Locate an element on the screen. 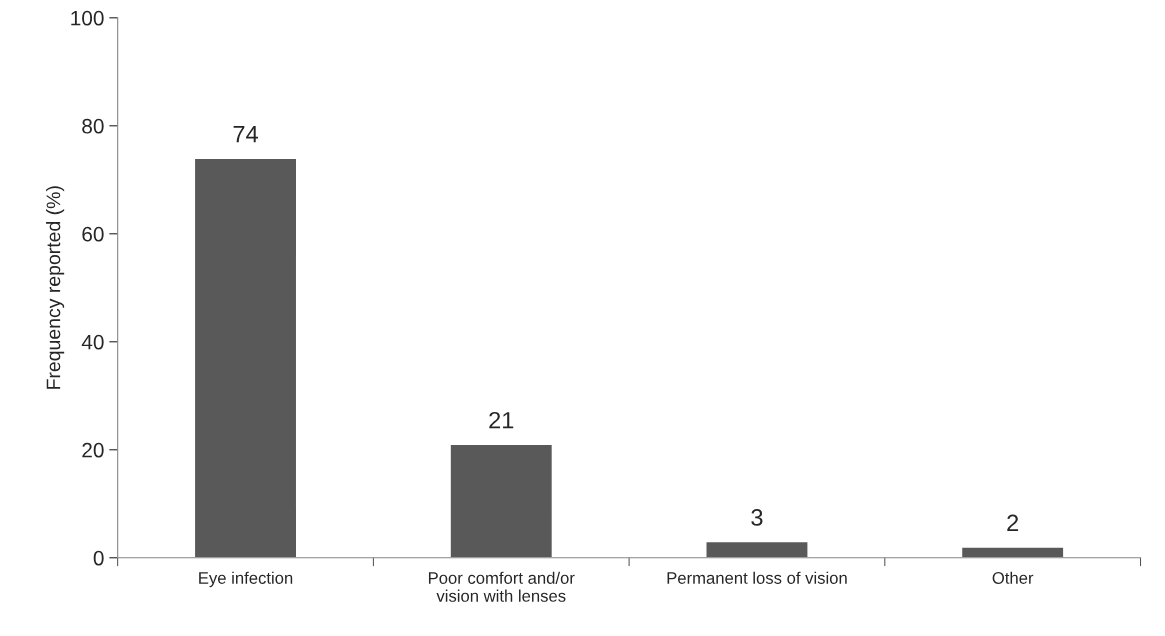 The width and height of the screenshot is (1165, 636). y-axis-title: Frequency reported (%) is located at coordinates (55, 287).